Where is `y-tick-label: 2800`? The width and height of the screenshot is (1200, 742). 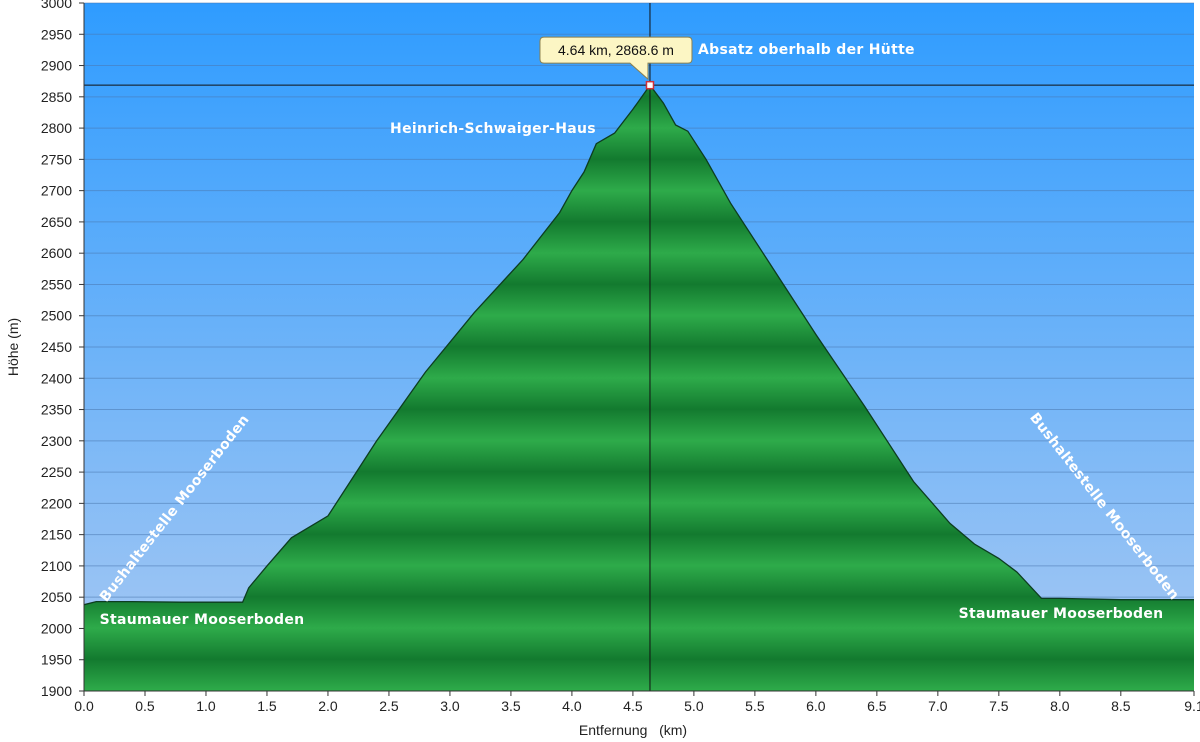 y-tick-label: 2800 is located at coordinates (56, 128).